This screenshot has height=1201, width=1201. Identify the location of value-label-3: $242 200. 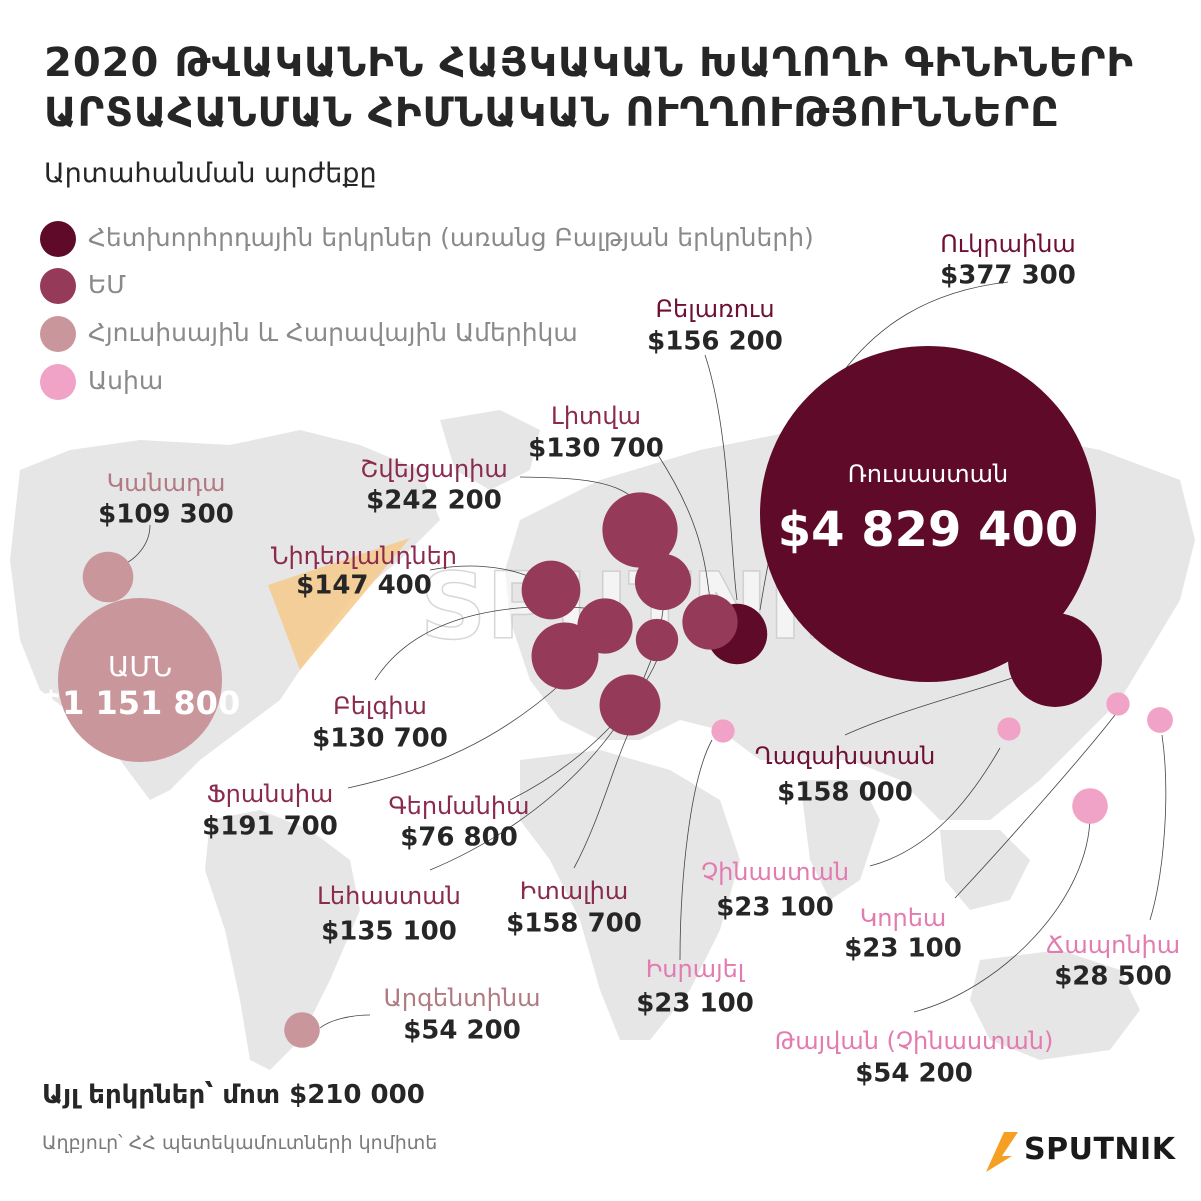
(434, 501).